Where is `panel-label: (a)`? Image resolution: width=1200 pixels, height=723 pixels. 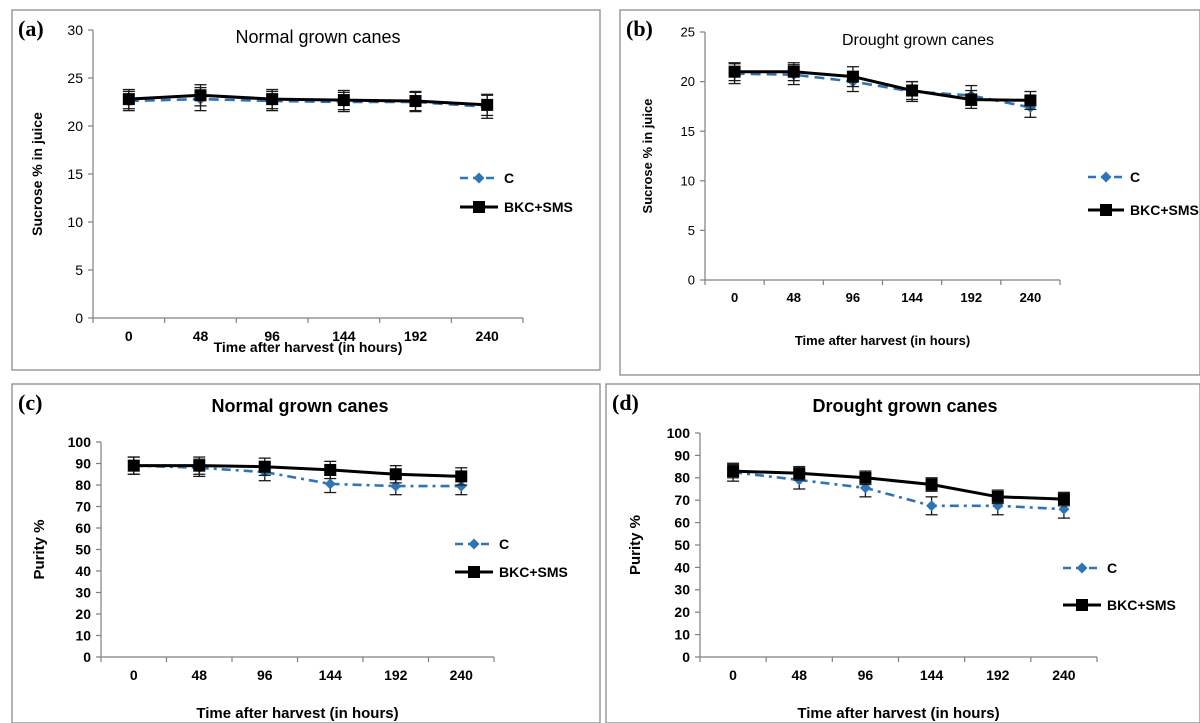
panel-label: (a) is located at coordinates (31, 28).